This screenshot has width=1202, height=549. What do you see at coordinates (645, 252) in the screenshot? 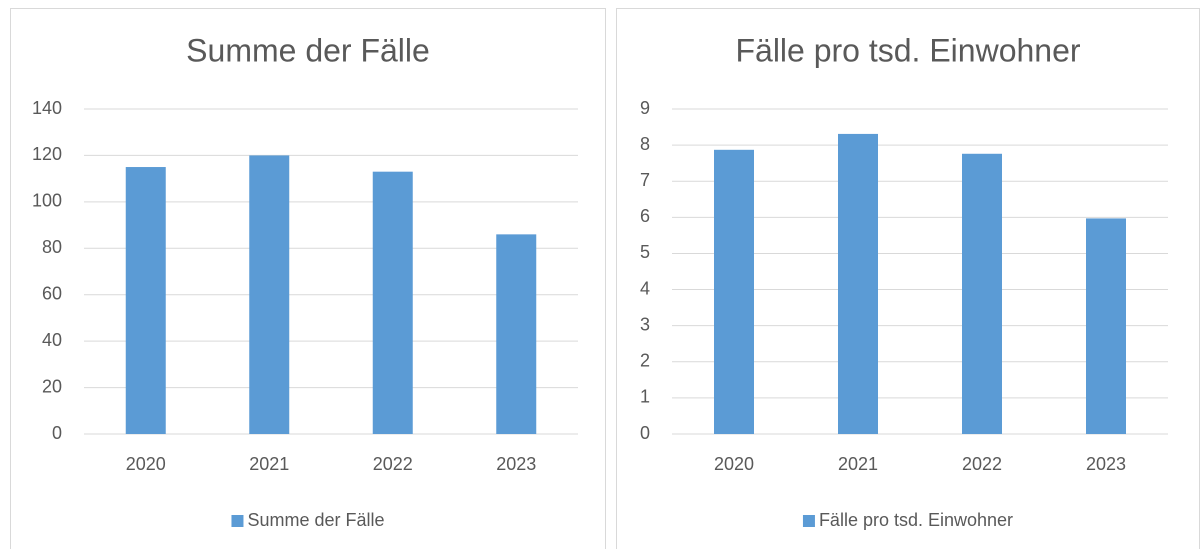
I see `y-tick-label: 5` at bounding box center [645, 252].